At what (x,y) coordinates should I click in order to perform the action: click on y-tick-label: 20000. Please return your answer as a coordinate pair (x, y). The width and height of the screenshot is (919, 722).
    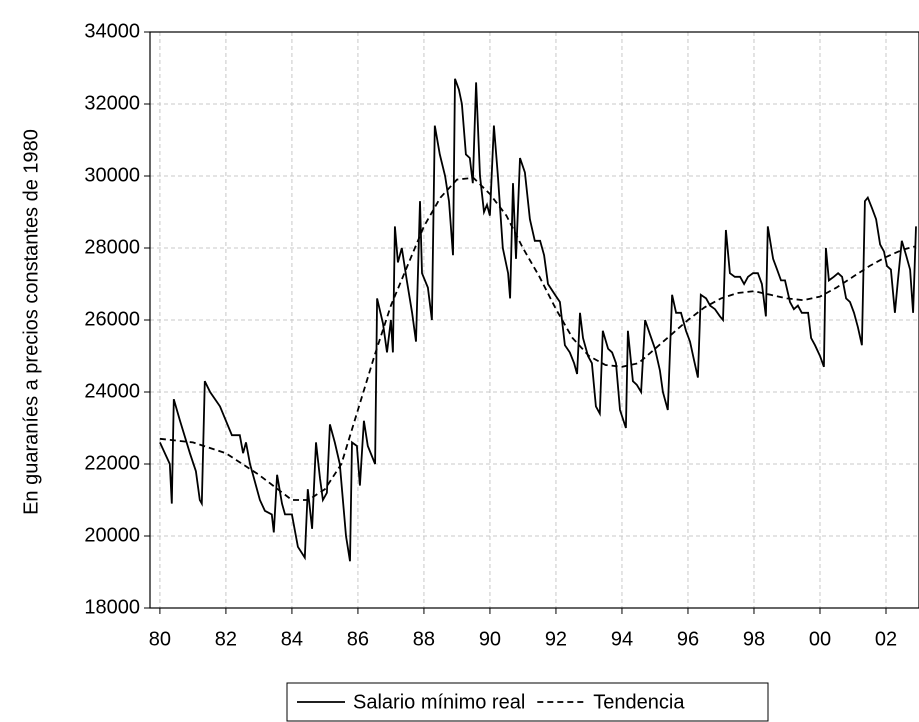
    Looking at the image, I should click on (112, 535).